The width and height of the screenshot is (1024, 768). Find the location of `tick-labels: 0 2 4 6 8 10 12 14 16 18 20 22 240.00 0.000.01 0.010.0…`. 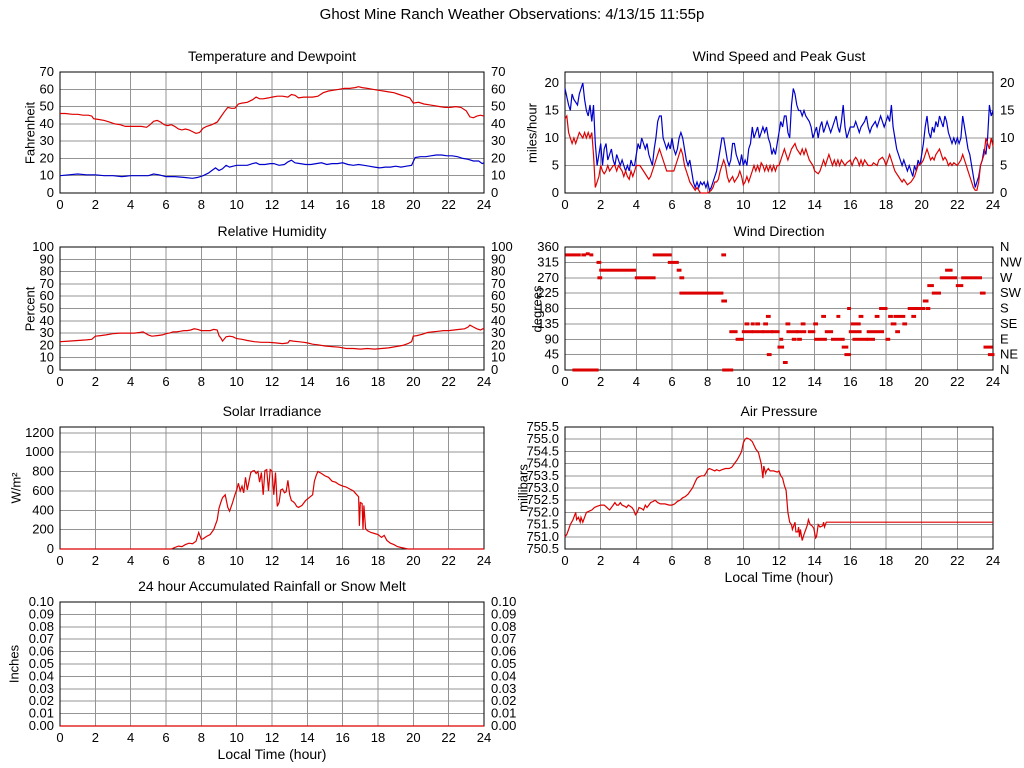

tick-labels: 0 2 4 6 8 10 12 14 16 18 20 22 240.00 0.000.01 0.010.0… is located at coordinates (273, 669).